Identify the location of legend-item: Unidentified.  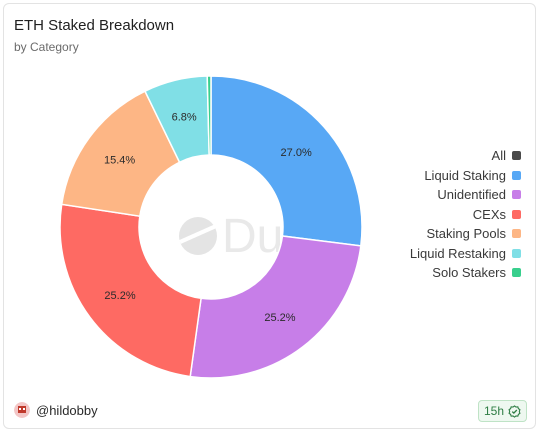
(465, 195).